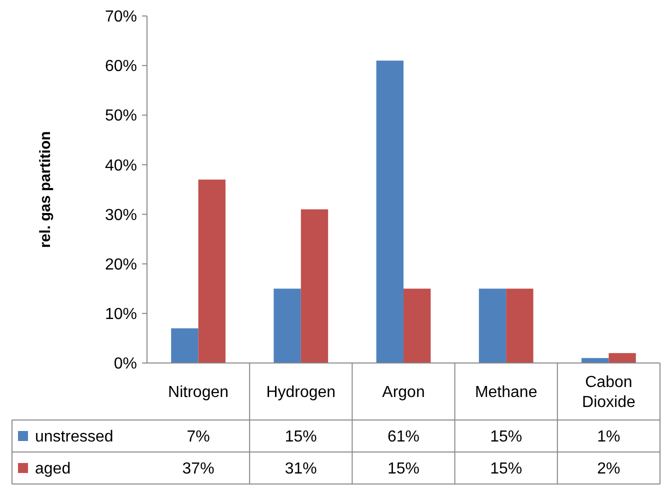 Image resolution: width=669 pixels, height=496 pixels. Describe the element at coordinates (198, 469) in the screenshot. I see `data-label: 37%` at that location.